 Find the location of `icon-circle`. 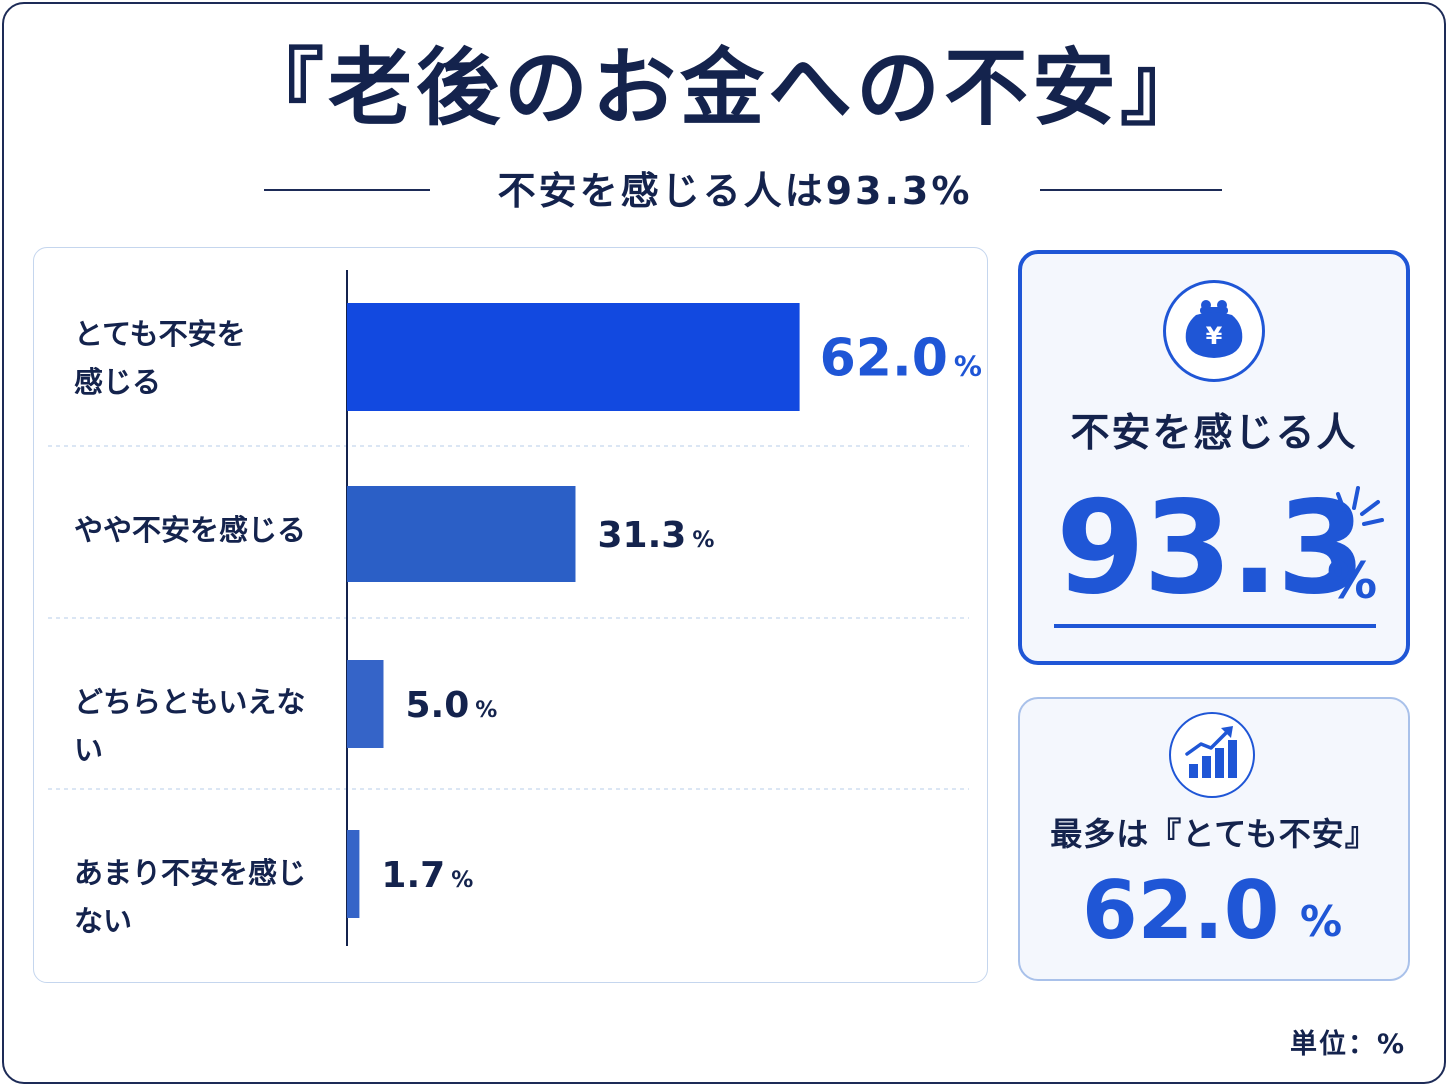

icon-circle is located at coordinates (1212, 755).